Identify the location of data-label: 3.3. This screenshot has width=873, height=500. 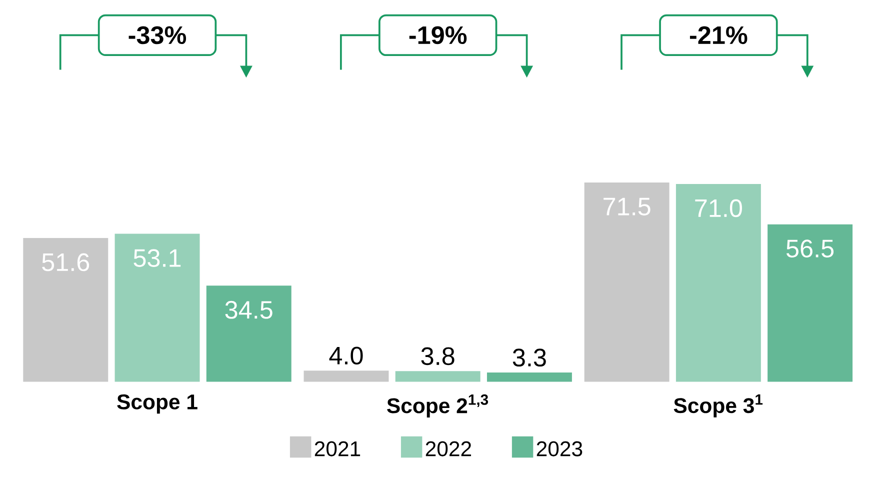
(529, 357).